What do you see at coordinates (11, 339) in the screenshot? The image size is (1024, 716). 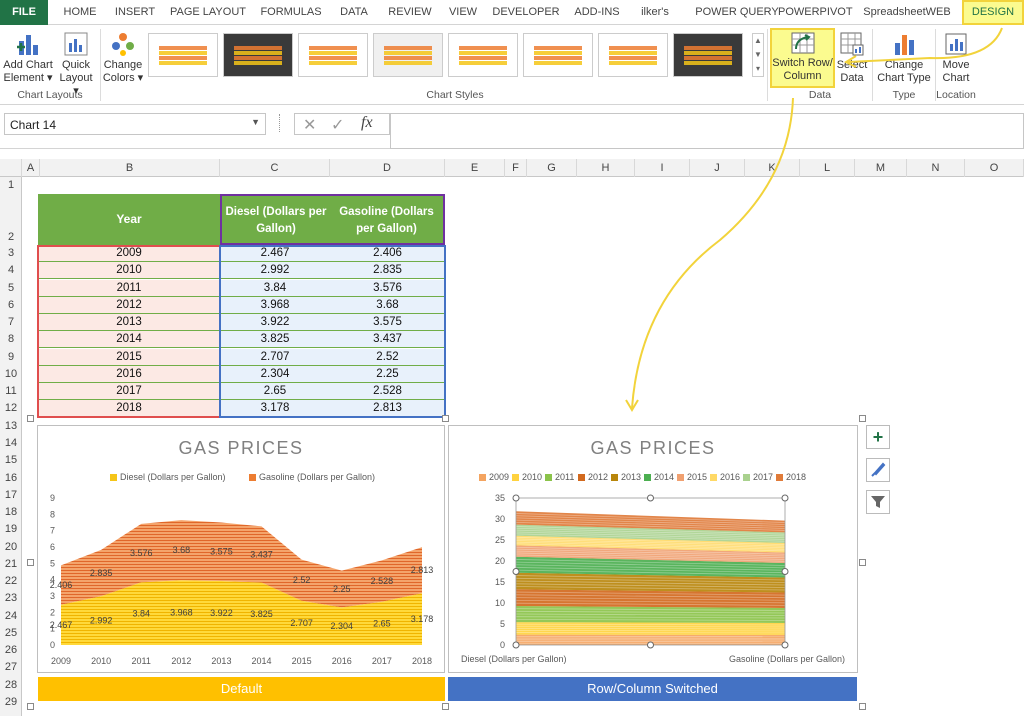 I see `row-header-8: 8` at bounding box center [11, 339].